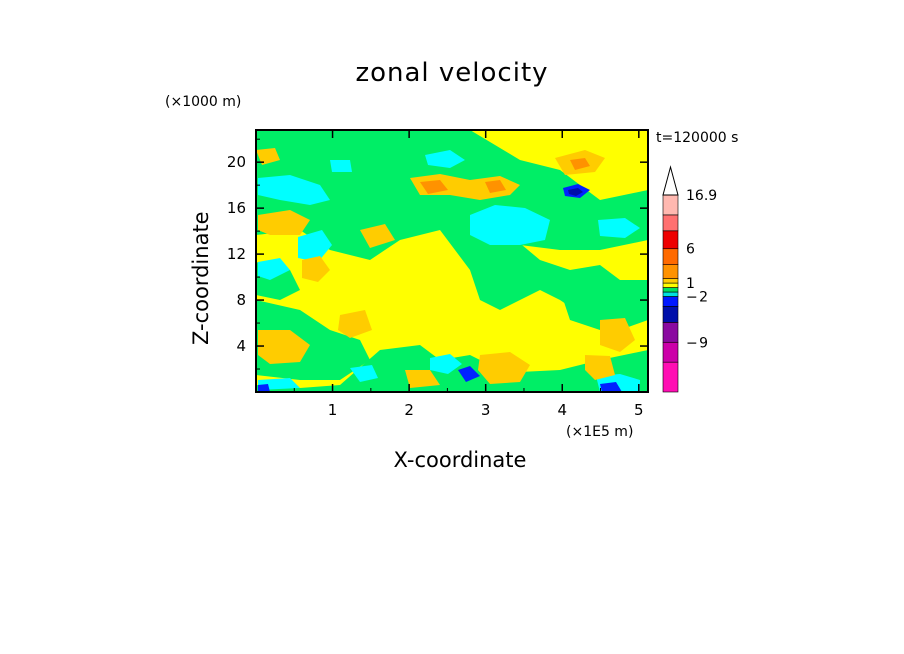 The image size is (904, 654). I want to click on y-tick-label: 20, so click(236, 162).